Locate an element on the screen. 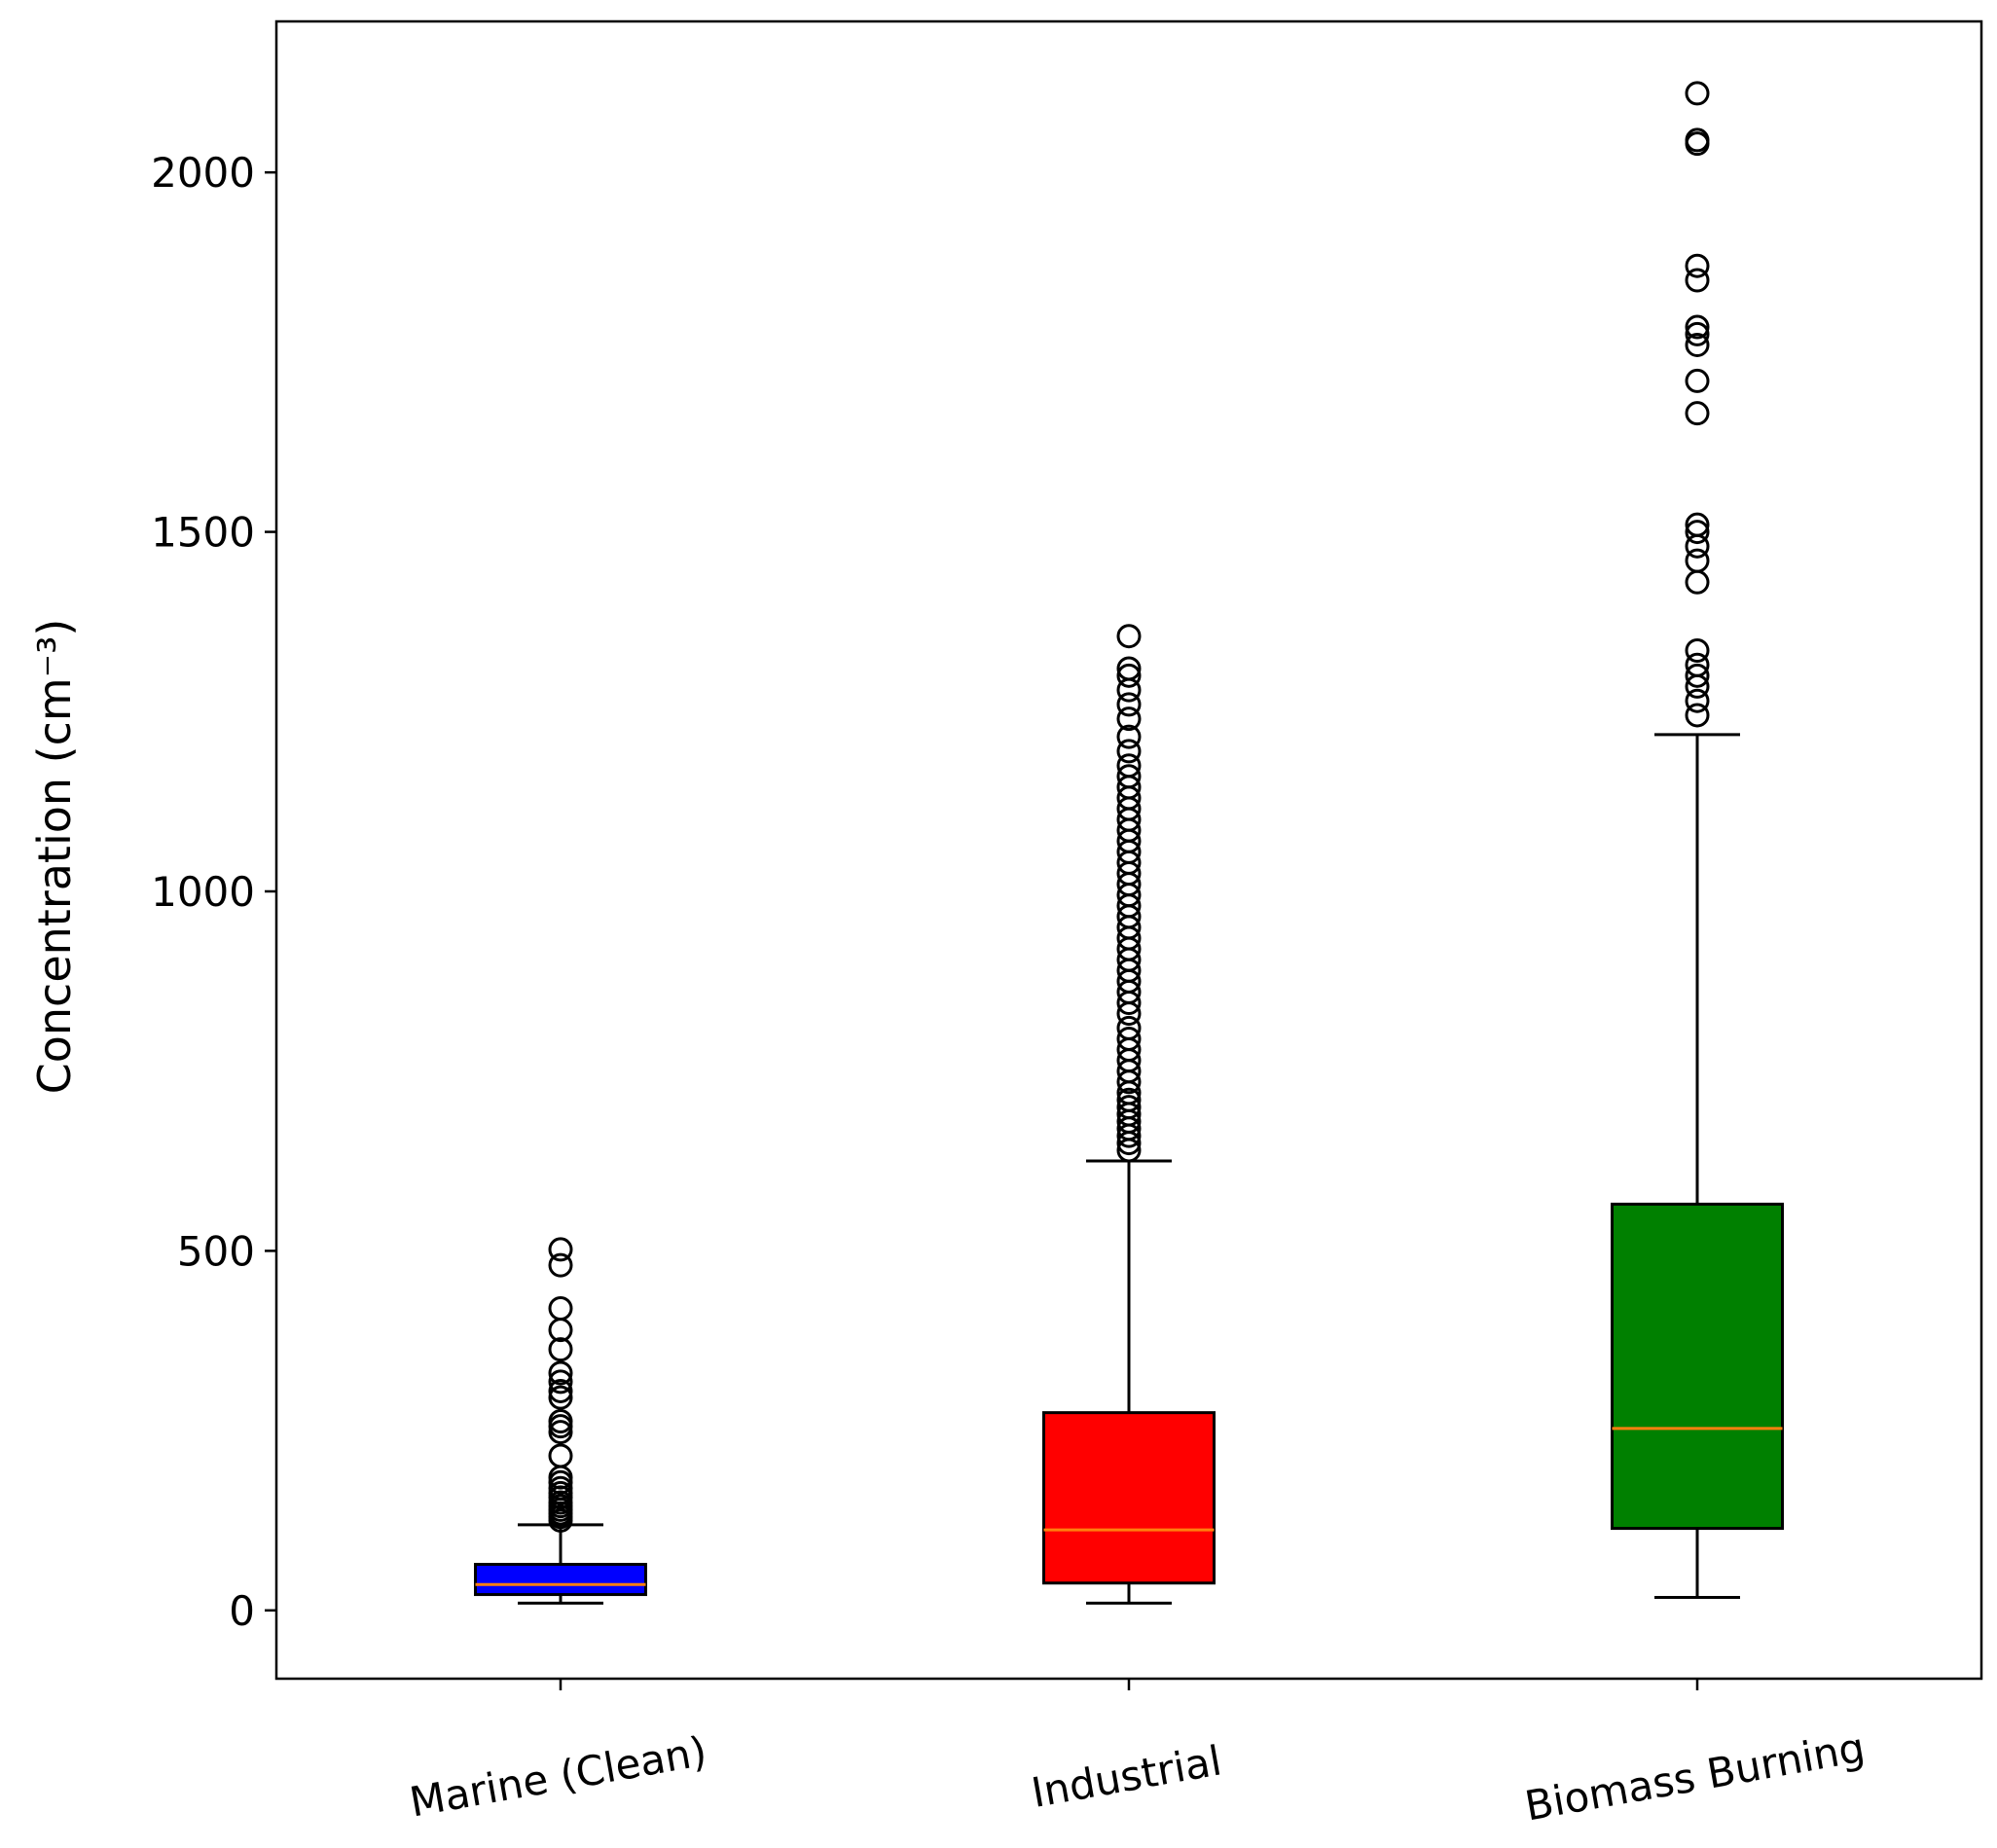 The image size is (1997, 1848). y-tick-label: 0 is located at coordinates (242, 1611).